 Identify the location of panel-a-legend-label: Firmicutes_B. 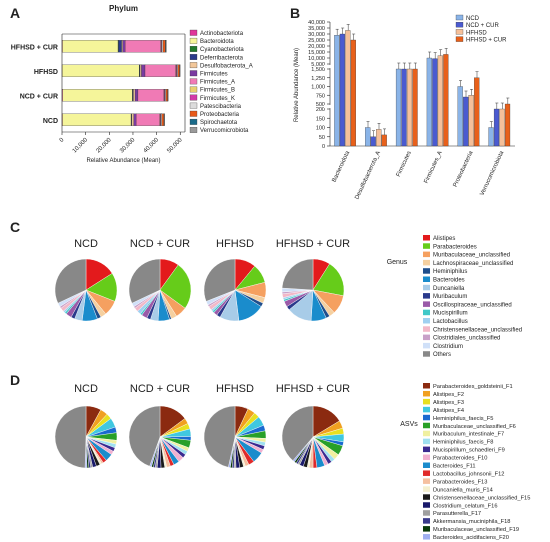
(217, 91).